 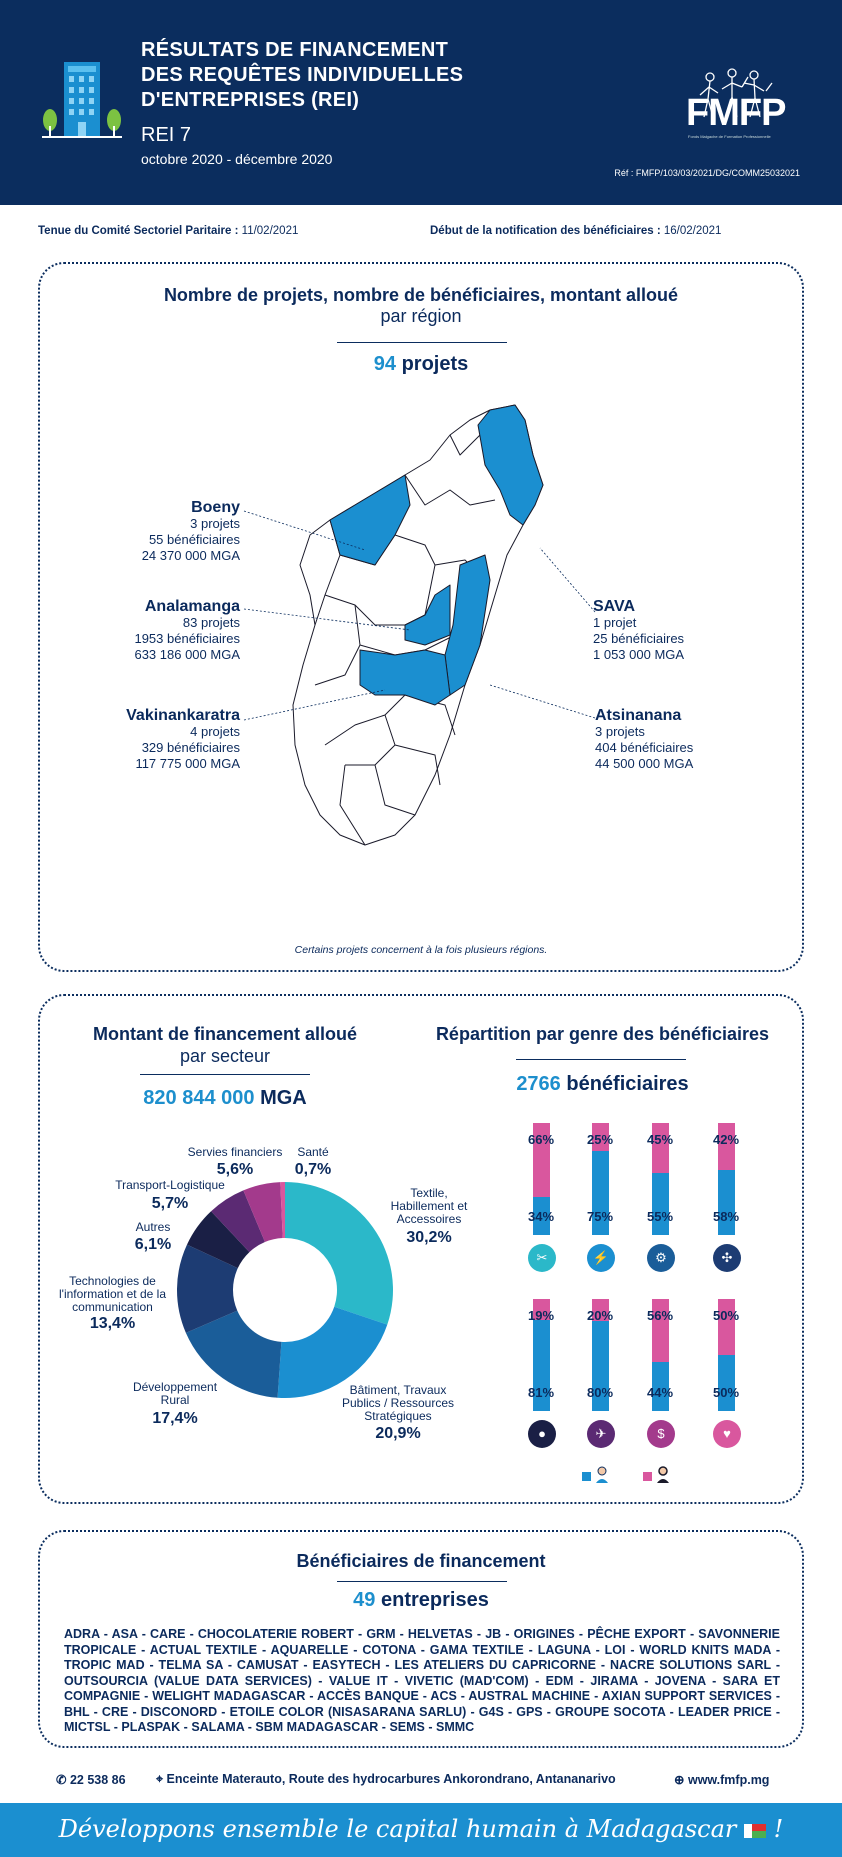 What do you see at coordinates (615, 622) in the screenshot?
I see `region-projects: 1 projet` at bounding box center [615, 622].